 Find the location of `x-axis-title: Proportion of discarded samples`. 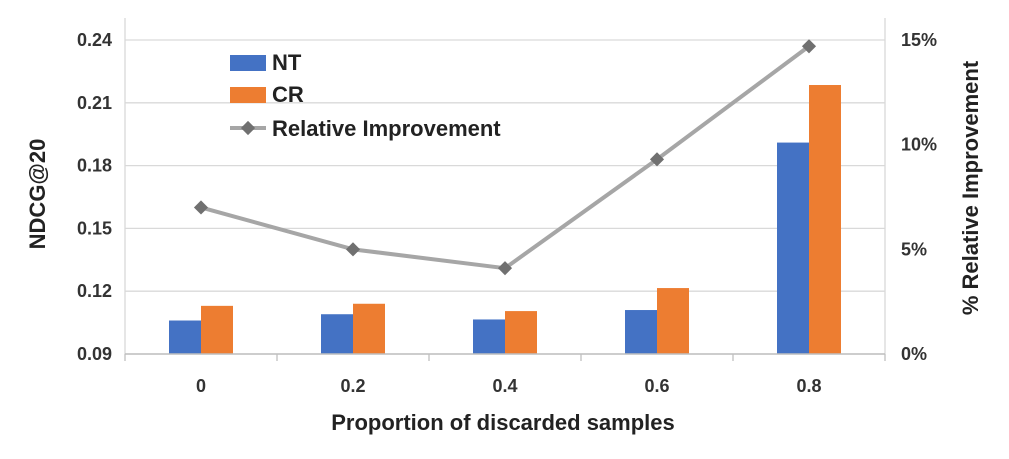

x-axis-title: Proportion of discarded samples is located at coordinates (503, 422).